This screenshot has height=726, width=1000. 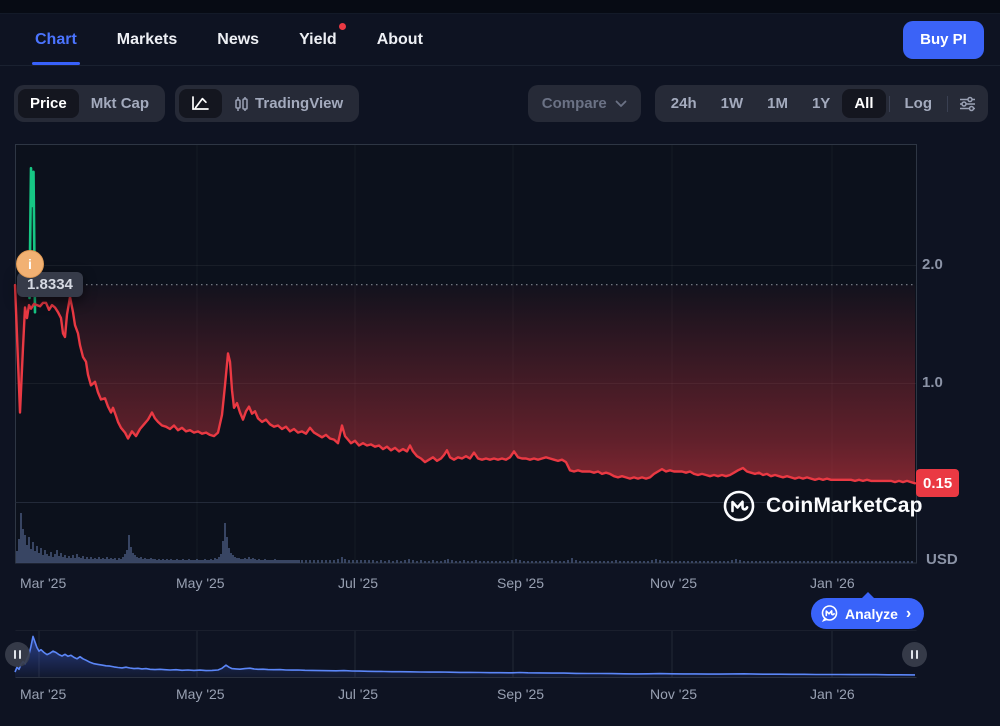 I want to click on header-nav: Chart Markets News Yield About Buy PI, so click(x=500, y=40).